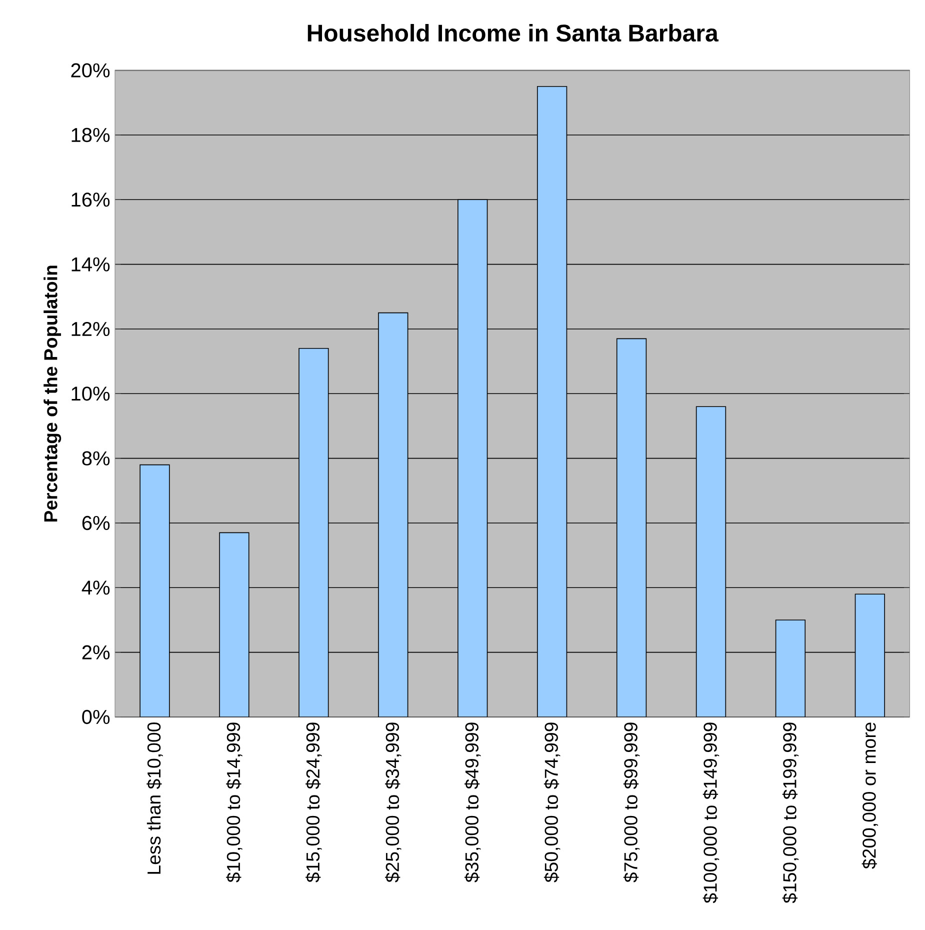 The height and width of the screenshot is (930, 925). I want to click on x-tick-label: $200,000 or more, so click(870, 795).